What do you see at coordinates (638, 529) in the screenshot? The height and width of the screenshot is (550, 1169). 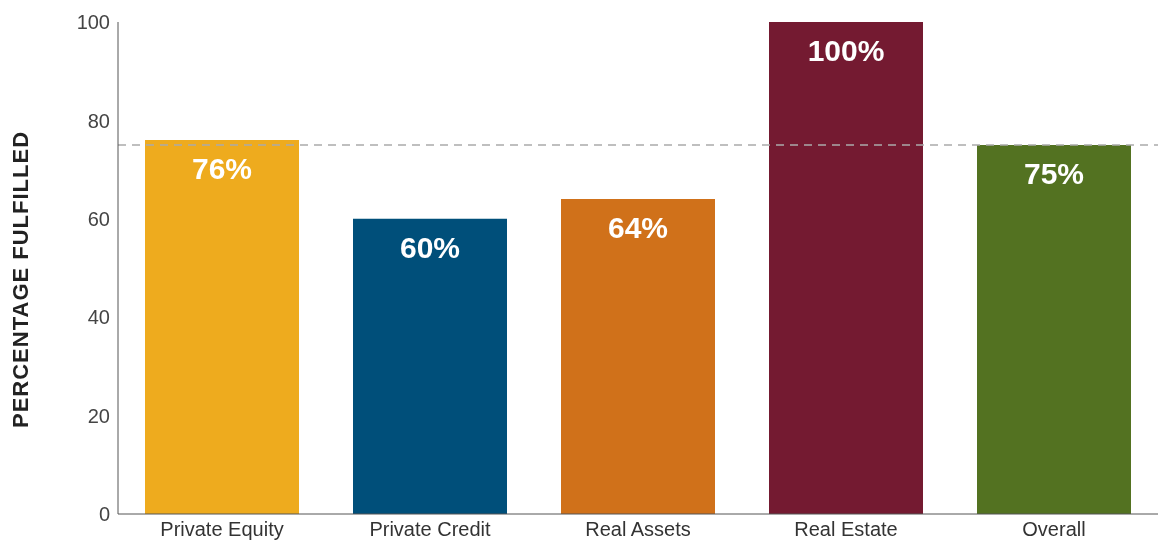 I see `x-tick-label: Real Assets` at bounding box center [638, 529].